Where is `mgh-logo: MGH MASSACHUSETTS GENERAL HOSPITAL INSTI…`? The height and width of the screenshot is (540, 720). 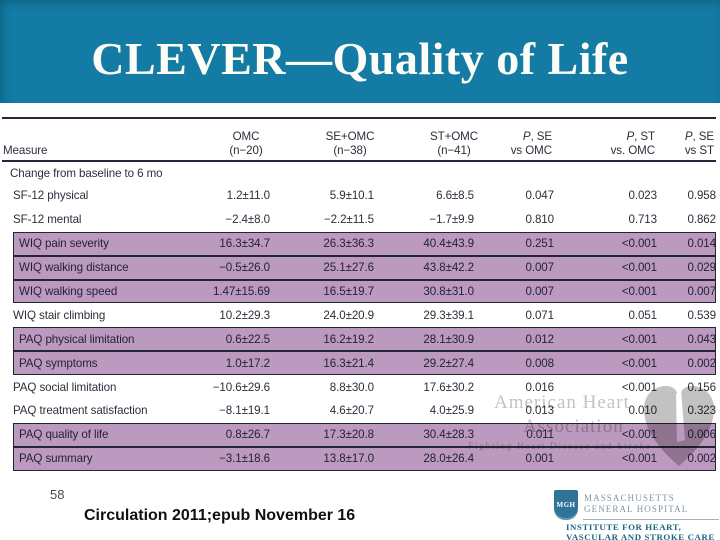
mgh-logo: MGH MASSACHUSETTS GENERAL HOSPITAL INSTI… is located at coordinates (636, 513).